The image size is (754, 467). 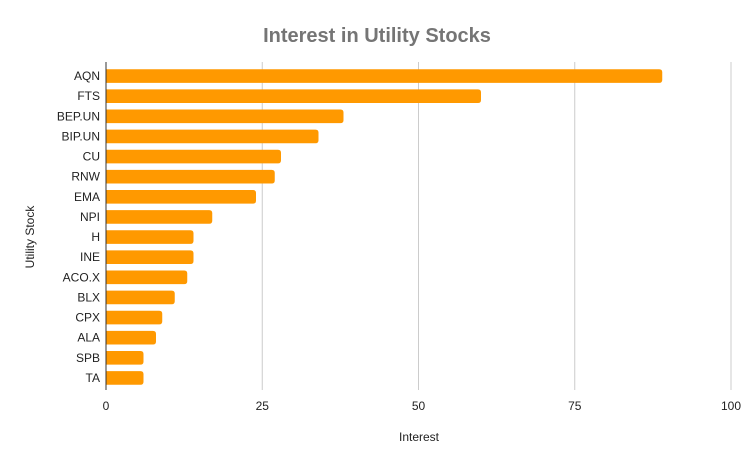 I want to click on category-label: INE, so click(x=90, y=257).